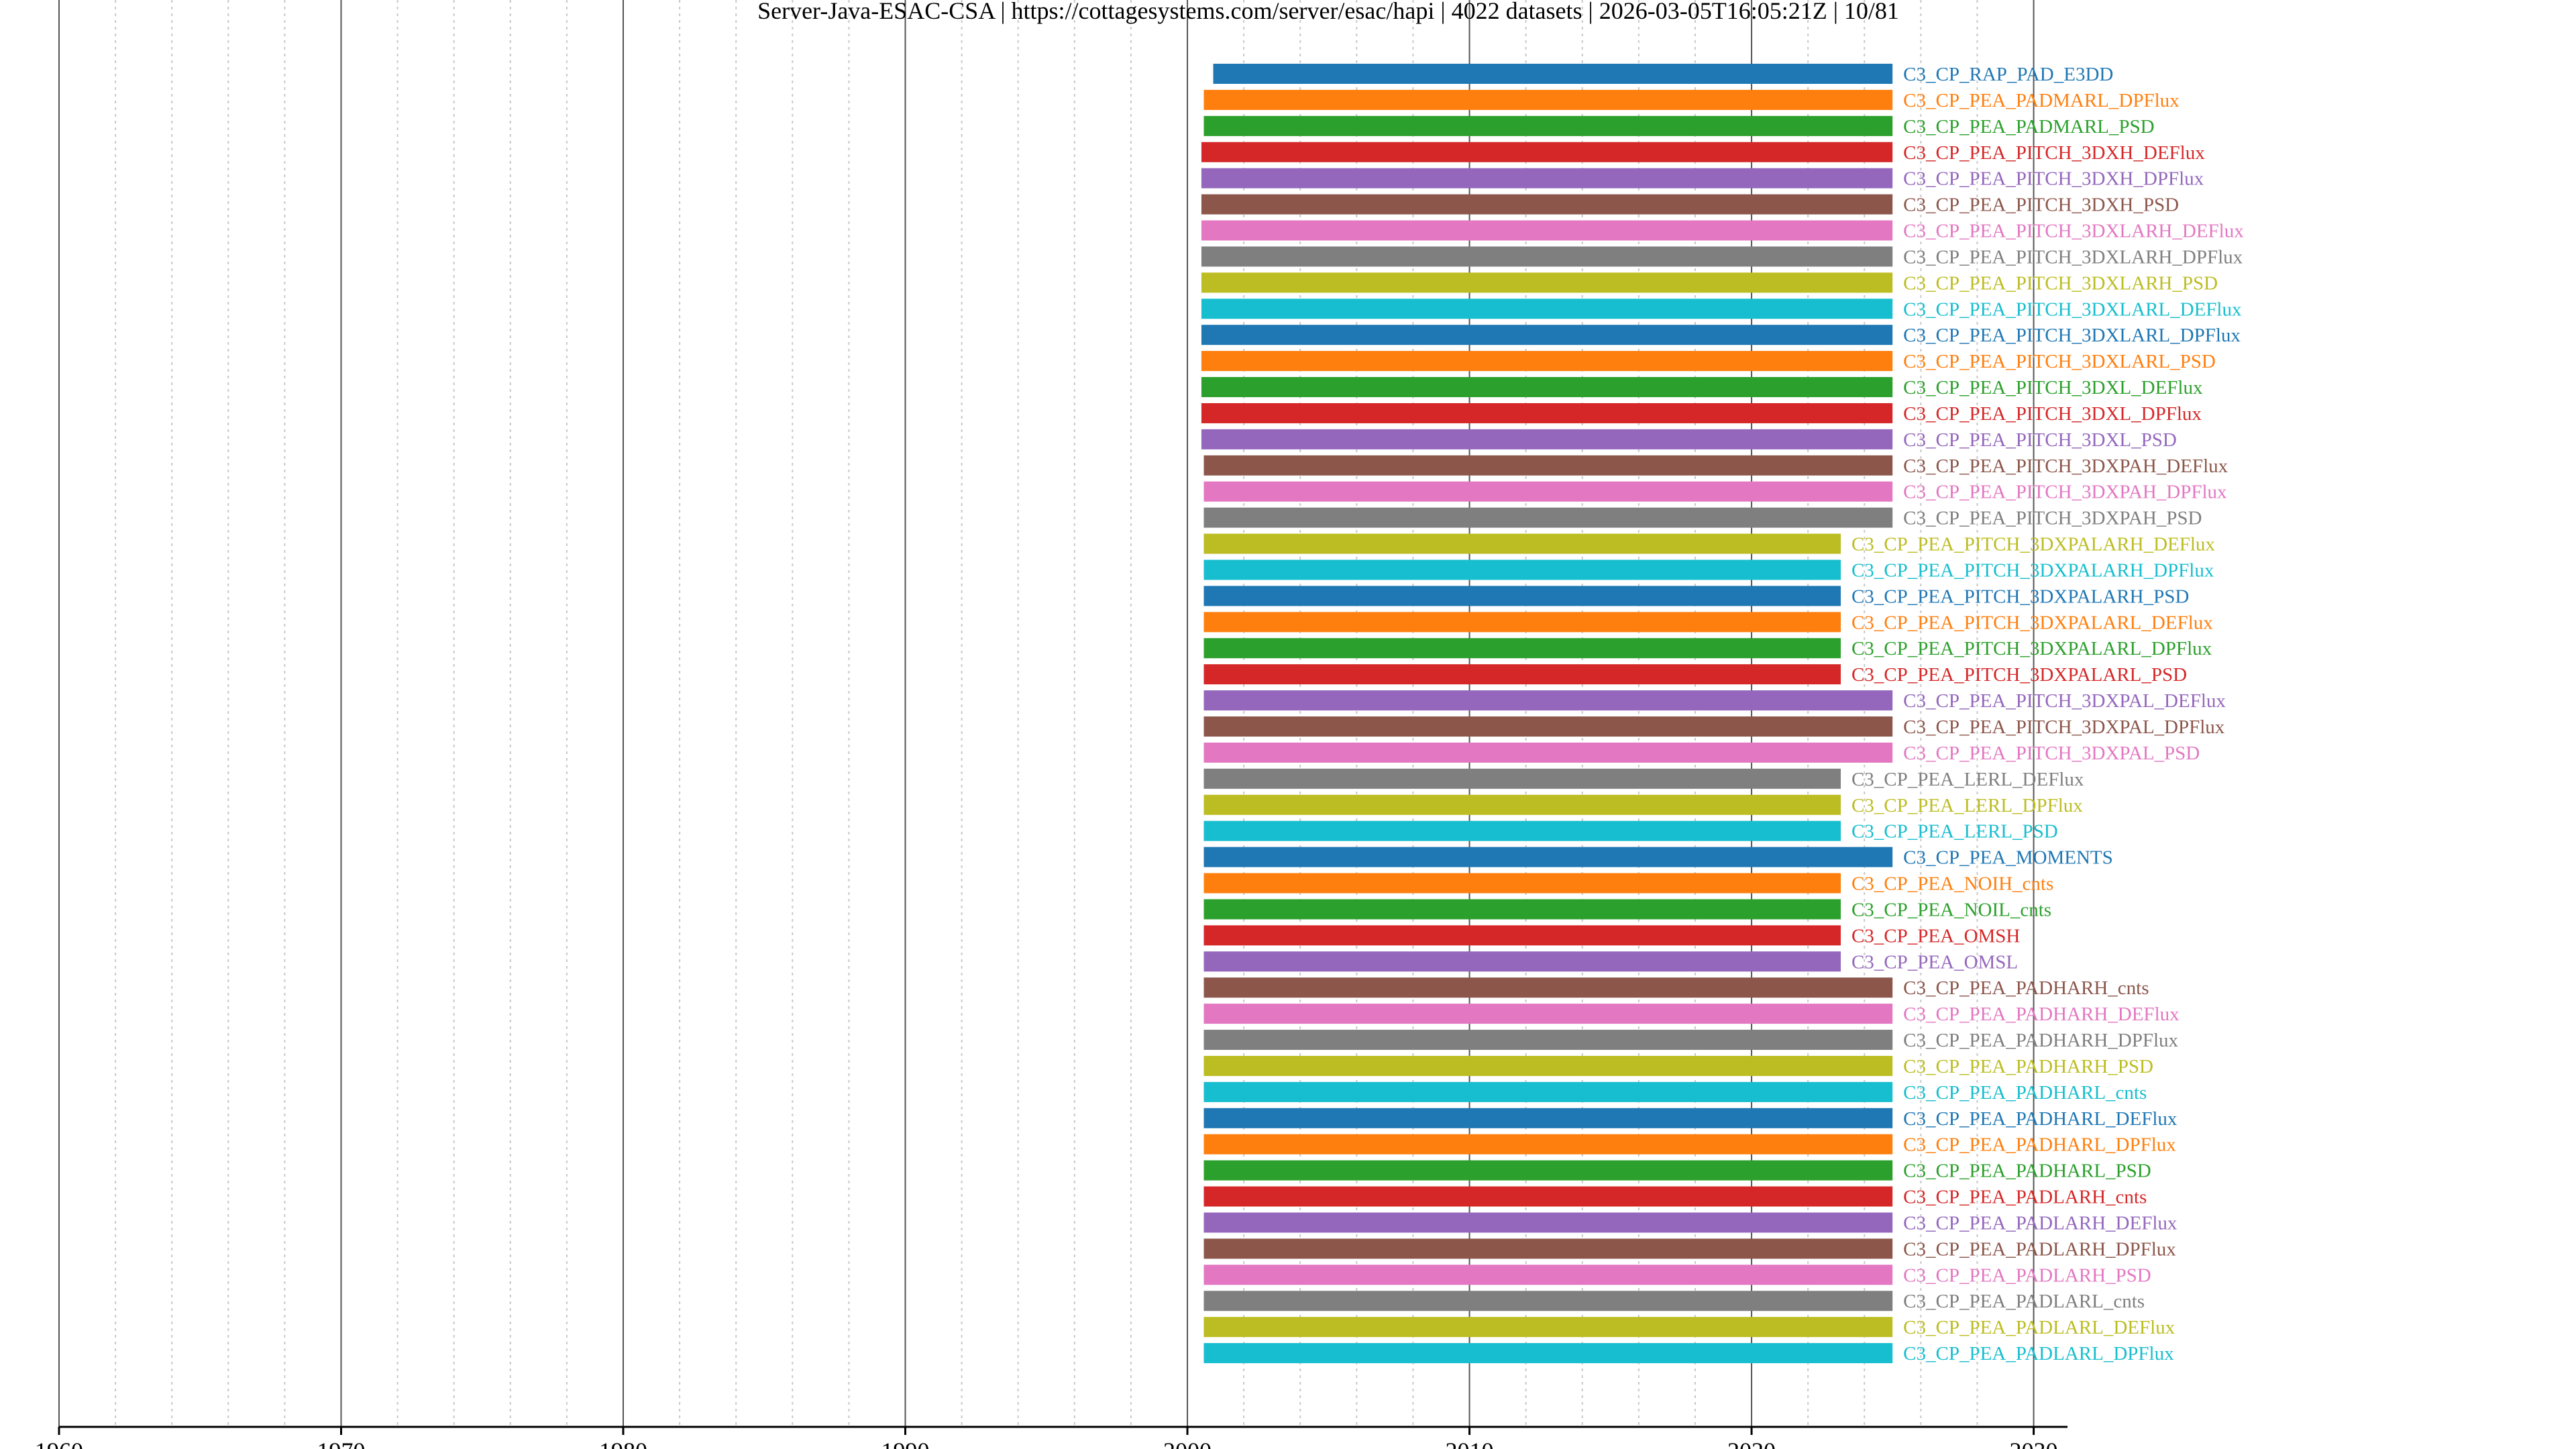 This screenshot has height=1449, width=2576. Describe the element at coordinates (2026, 988) in the screenshot. I see `dataset-label: C3_CP_PEA_PADHARH_cnts` at that location.